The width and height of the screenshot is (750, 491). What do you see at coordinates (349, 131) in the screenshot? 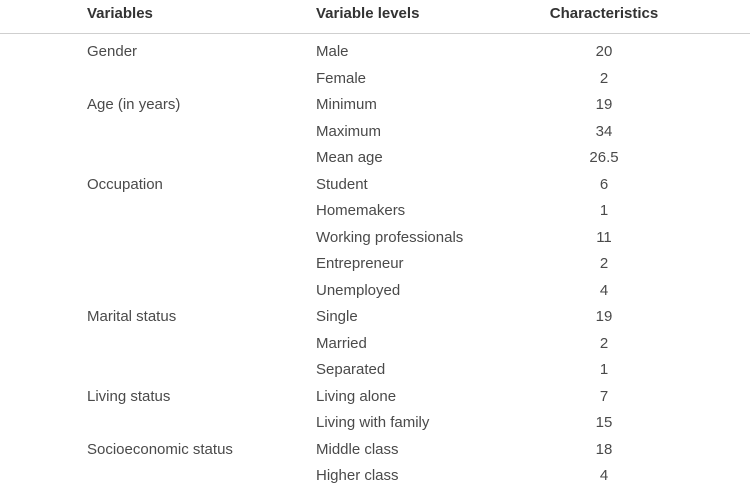
I see `level-cell: Maximum` at bounding box center [349, 131].